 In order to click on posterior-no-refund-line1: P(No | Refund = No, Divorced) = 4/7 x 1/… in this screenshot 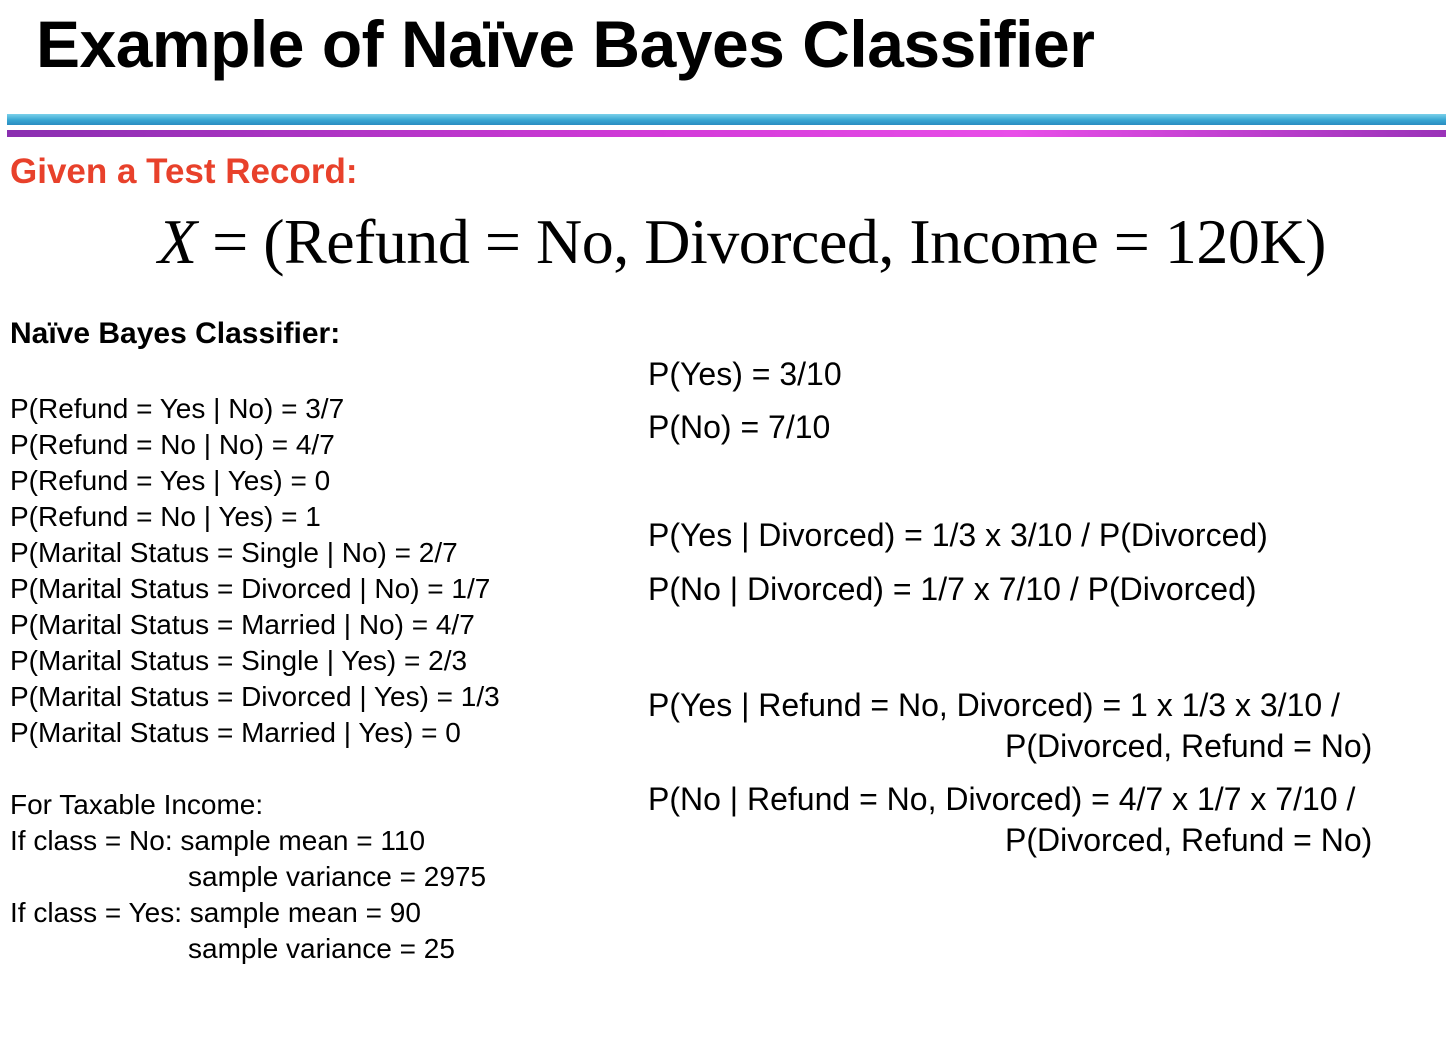, I will do `click(1002, 799)`.